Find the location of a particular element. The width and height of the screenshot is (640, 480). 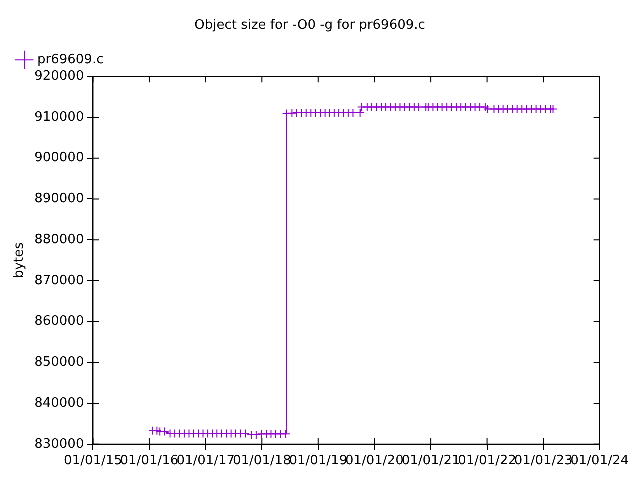

y-tick-label: 850000 is located at coordinates (59, 362).